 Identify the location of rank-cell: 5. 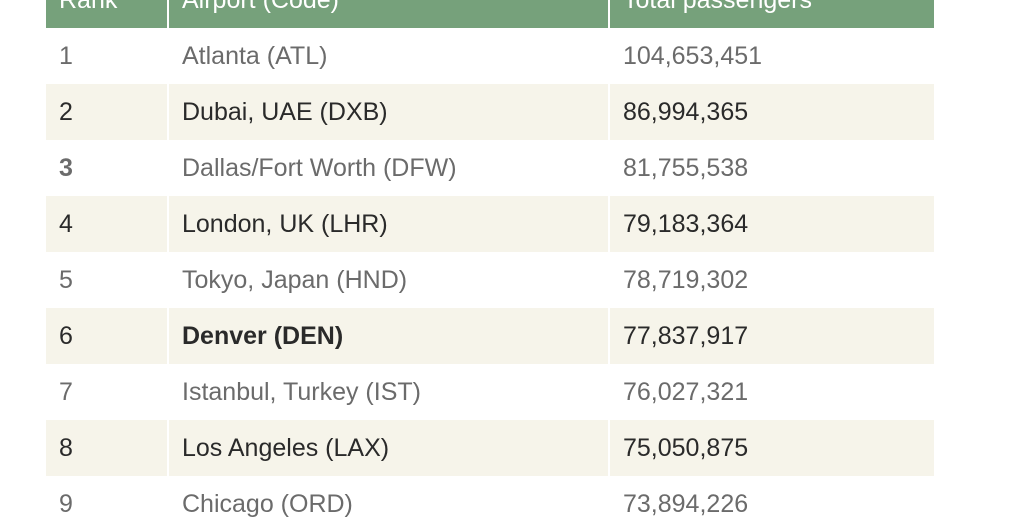
(66, 279).